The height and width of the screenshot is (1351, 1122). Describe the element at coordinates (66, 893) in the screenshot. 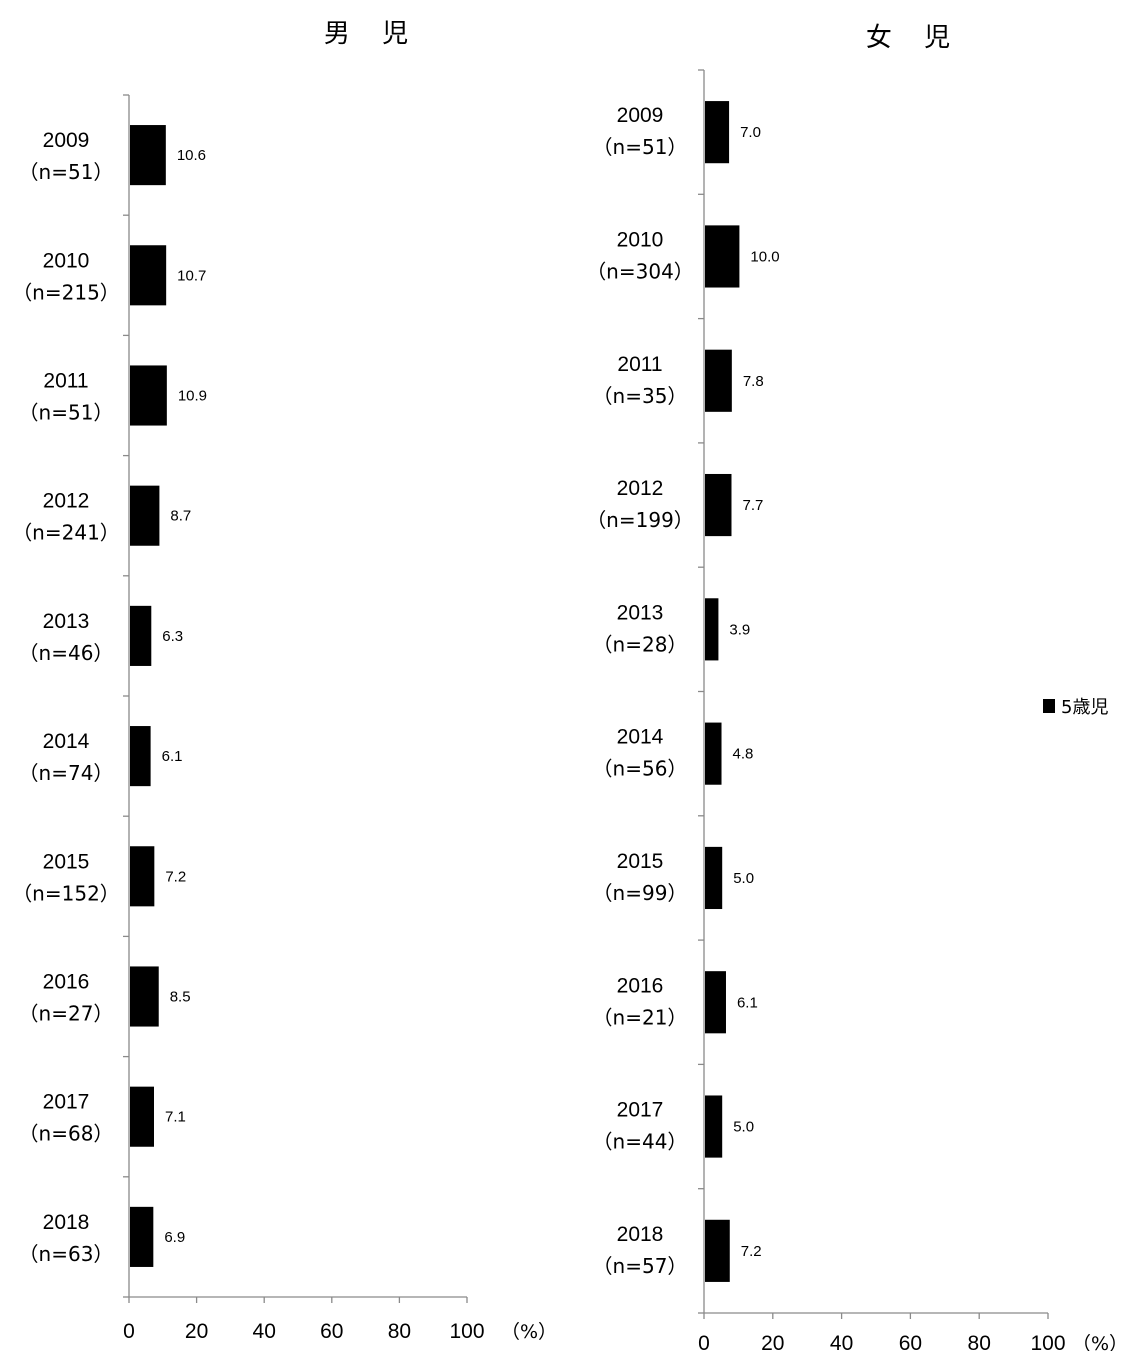

I see `category-label-n: （n=152）` at that location.